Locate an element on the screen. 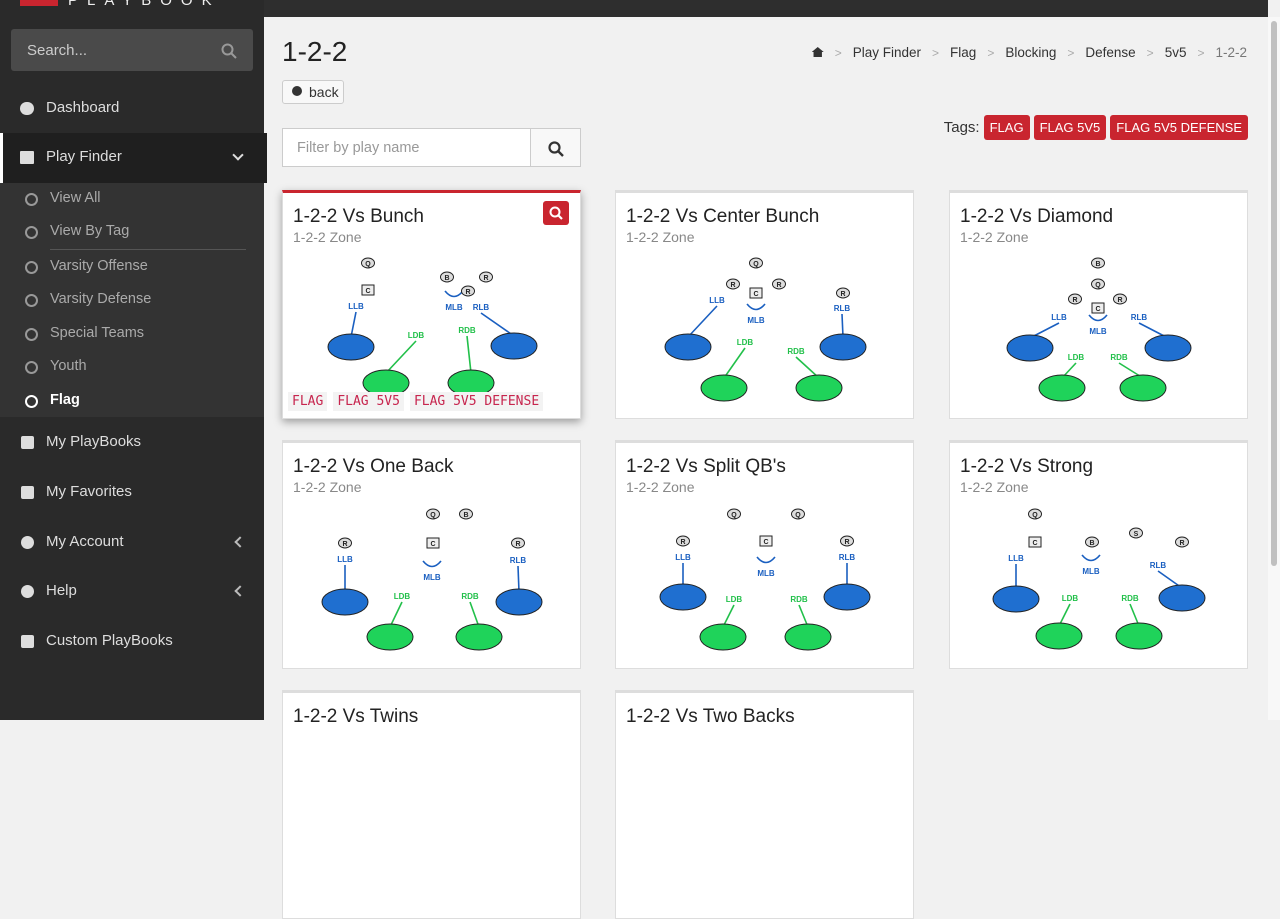 This screenshot has height=919, width=1280. tag: FLAG 5V5 is located at coordinates (1070, 127).